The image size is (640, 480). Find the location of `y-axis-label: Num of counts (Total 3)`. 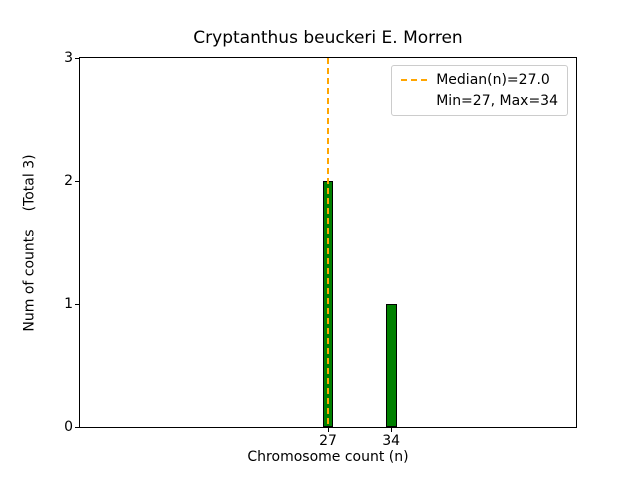

y-axis-label: Num of counts (Total 3) is located at coordinates (30, 242).